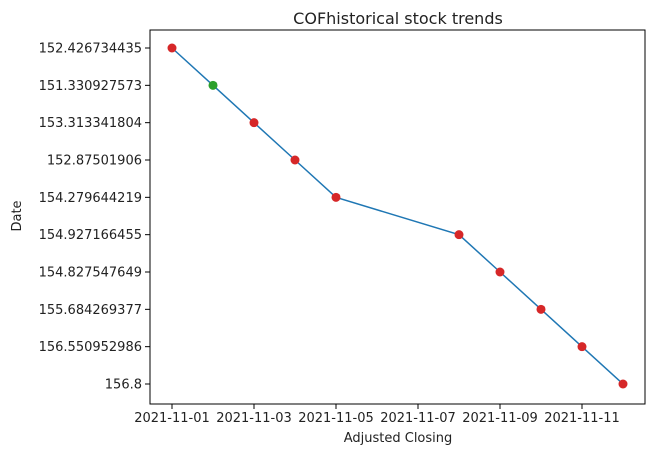 The image size is (655, 455). I want to click on x-tick-label: 2021-11-11, so click(582, 418).